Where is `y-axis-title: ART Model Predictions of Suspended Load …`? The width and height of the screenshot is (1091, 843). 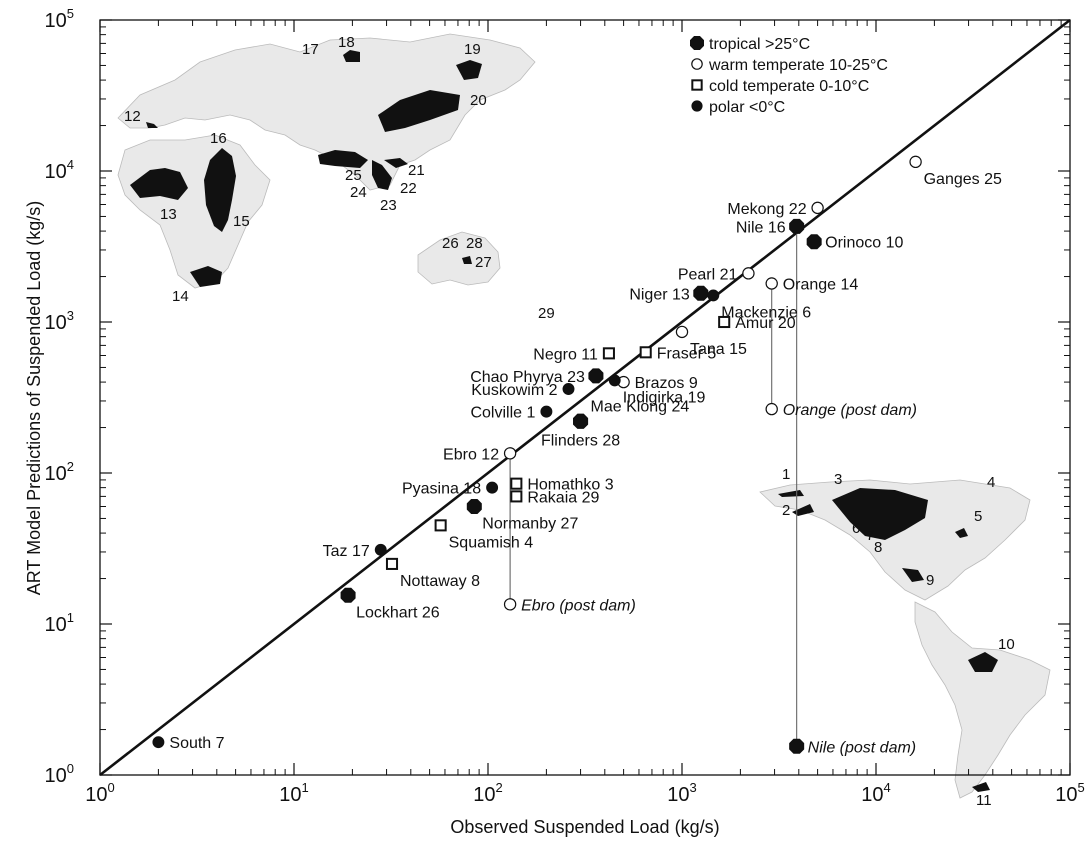 y-axis-title: ART Model Predictions of Suspended Load … is located at coordinates (34, 398).